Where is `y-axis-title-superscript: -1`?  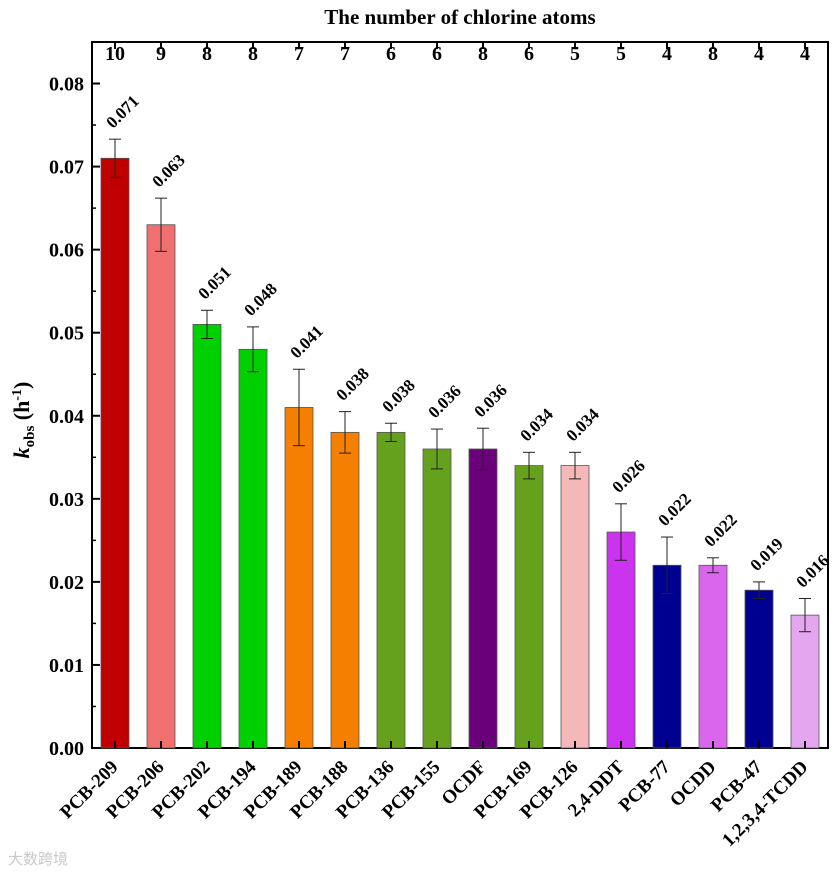 y-axis-title-superscript: -1 is located at coordinates (17, 395).